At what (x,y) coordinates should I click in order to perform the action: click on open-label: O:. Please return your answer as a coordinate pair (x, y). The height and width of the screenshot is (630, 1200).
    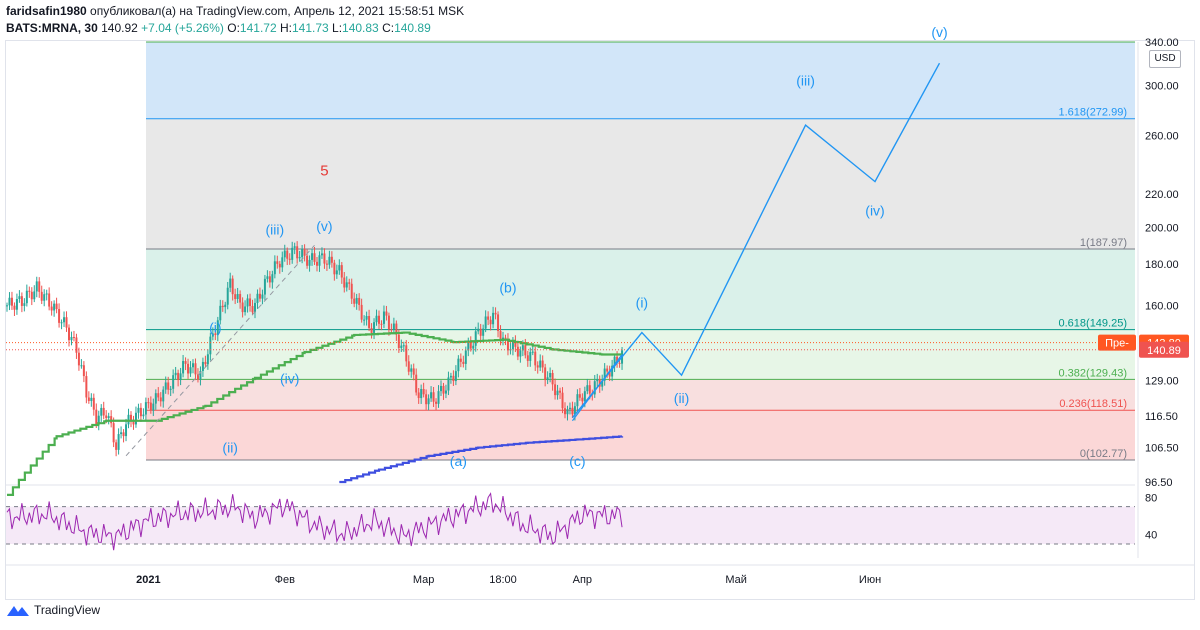
    Looking at the image, I should click on (233, 28).